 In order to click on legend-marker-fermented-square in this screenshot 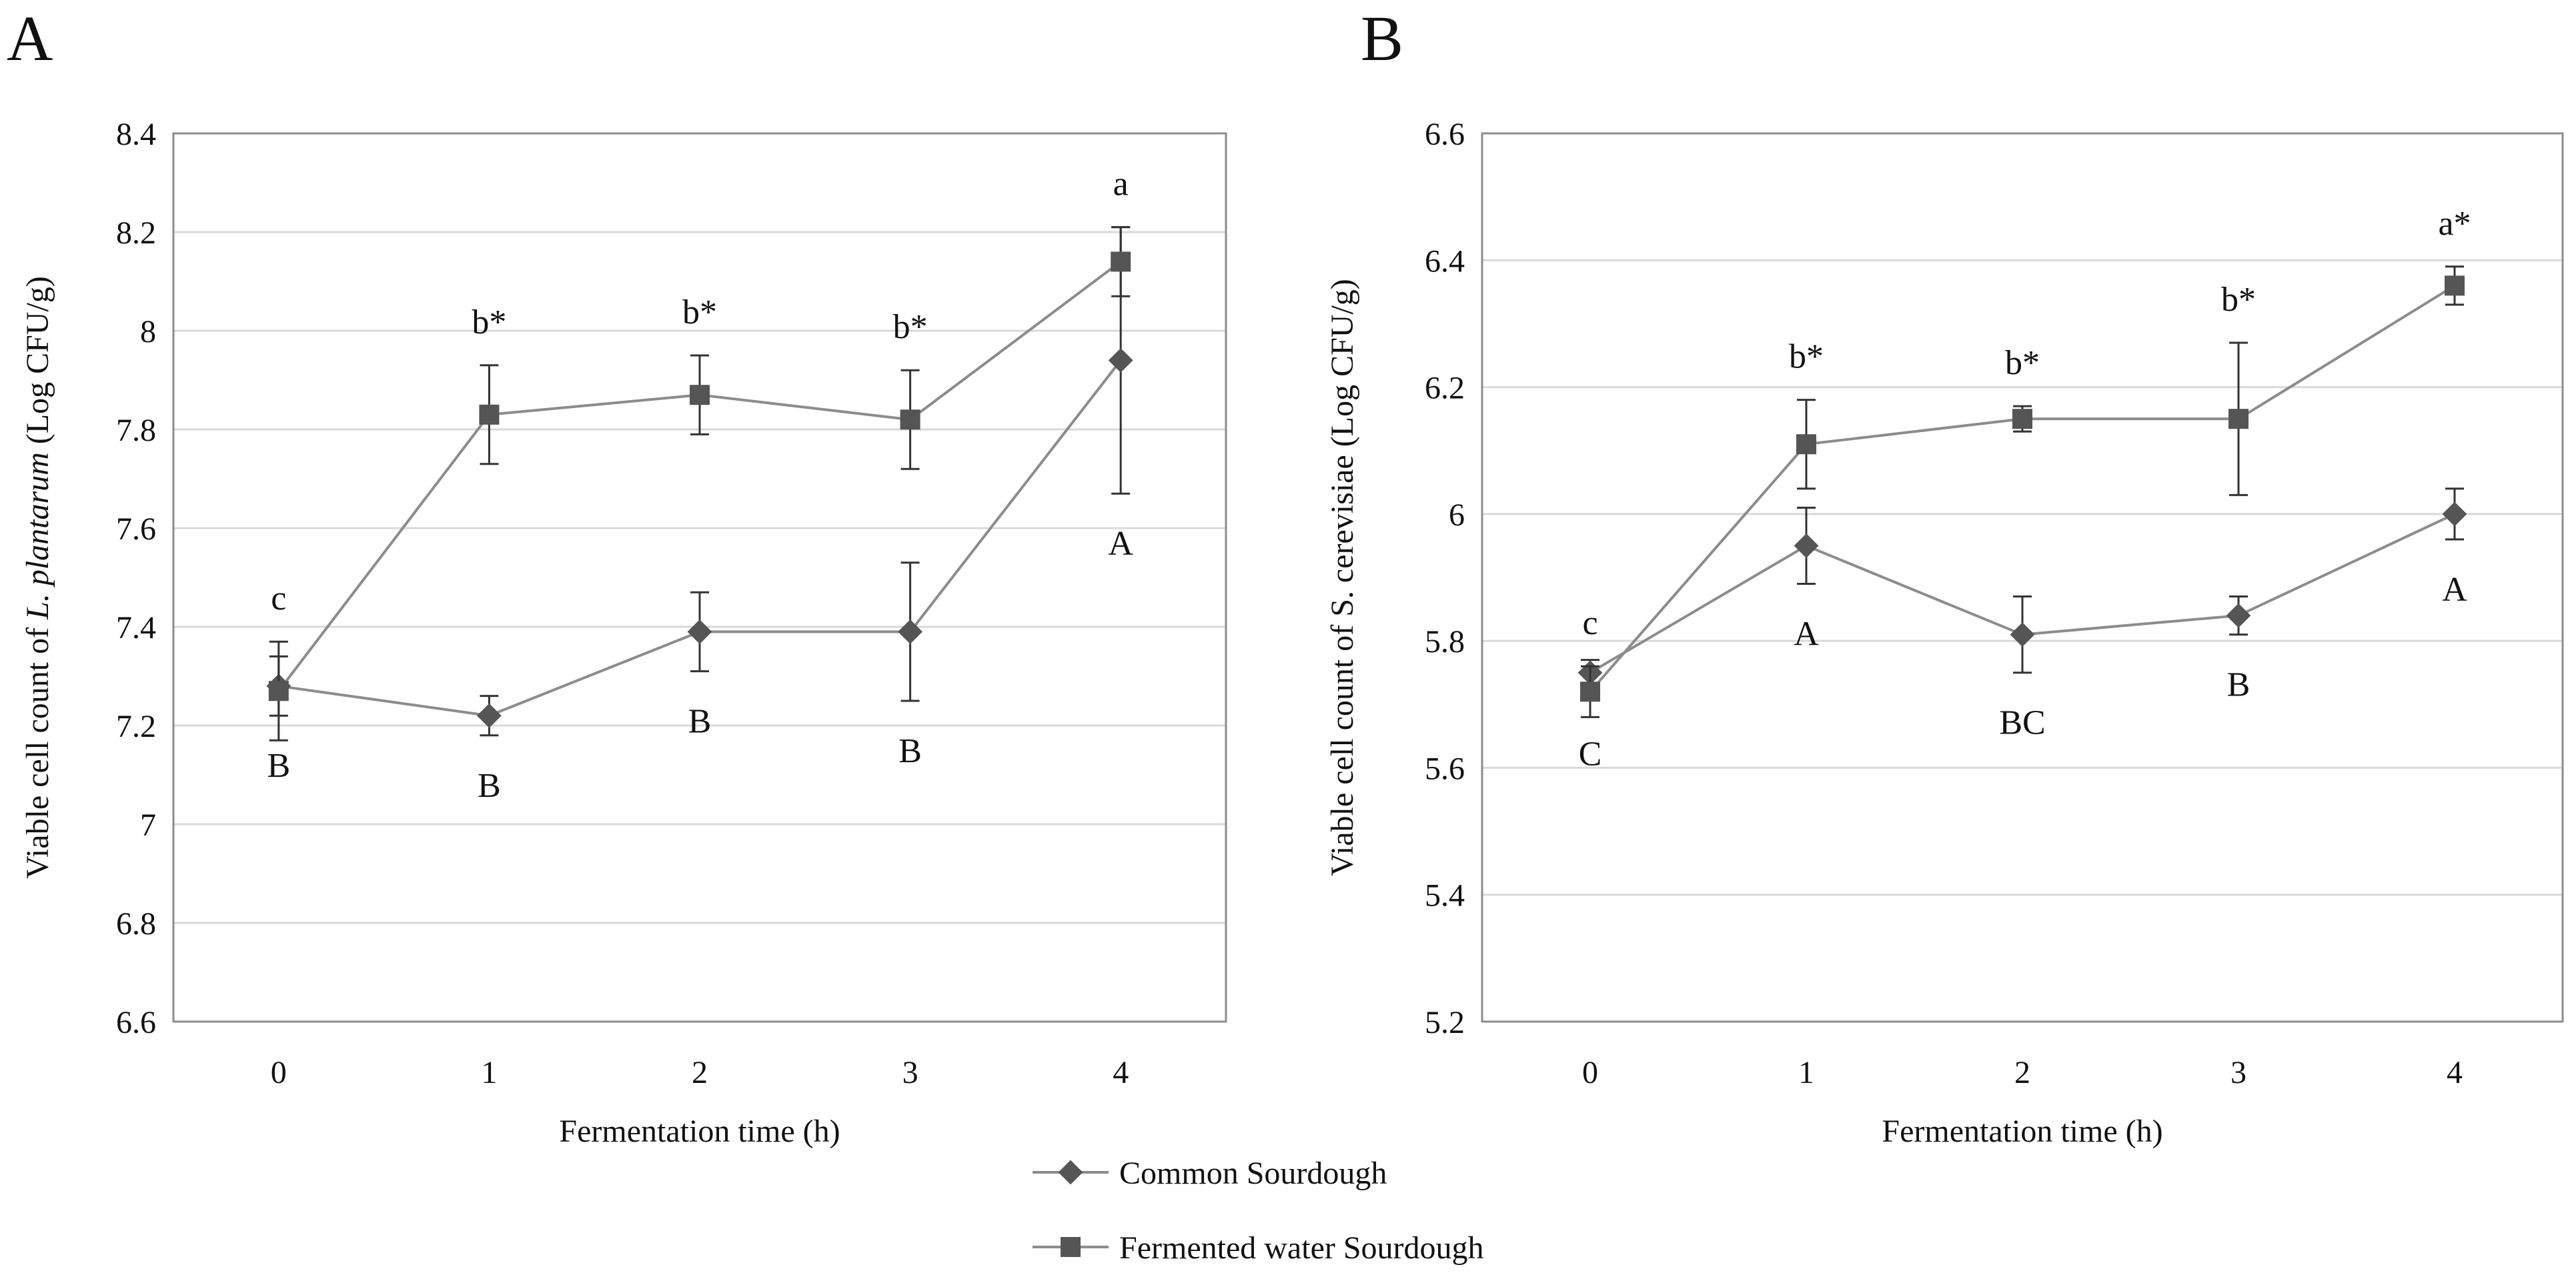, I will do `click(1071, 1247)`.